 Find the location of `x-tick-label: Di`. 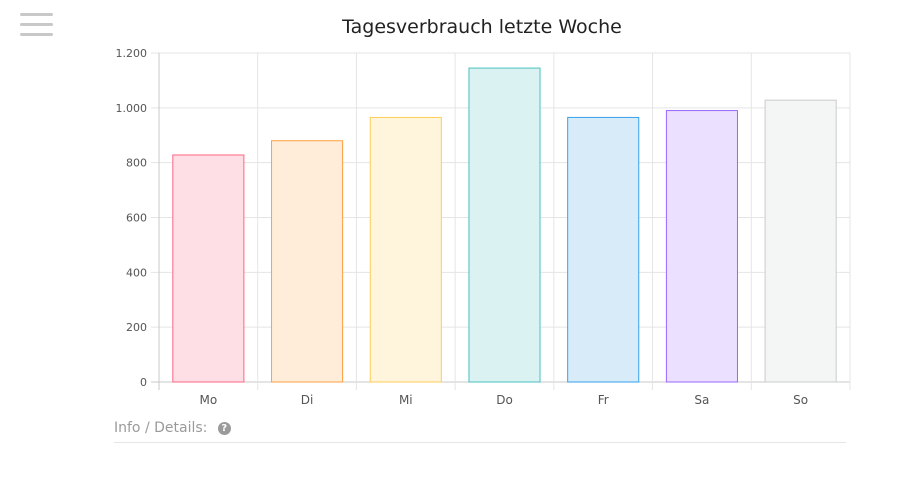

x-tick-label: Di is located at coordinates (307, 400).